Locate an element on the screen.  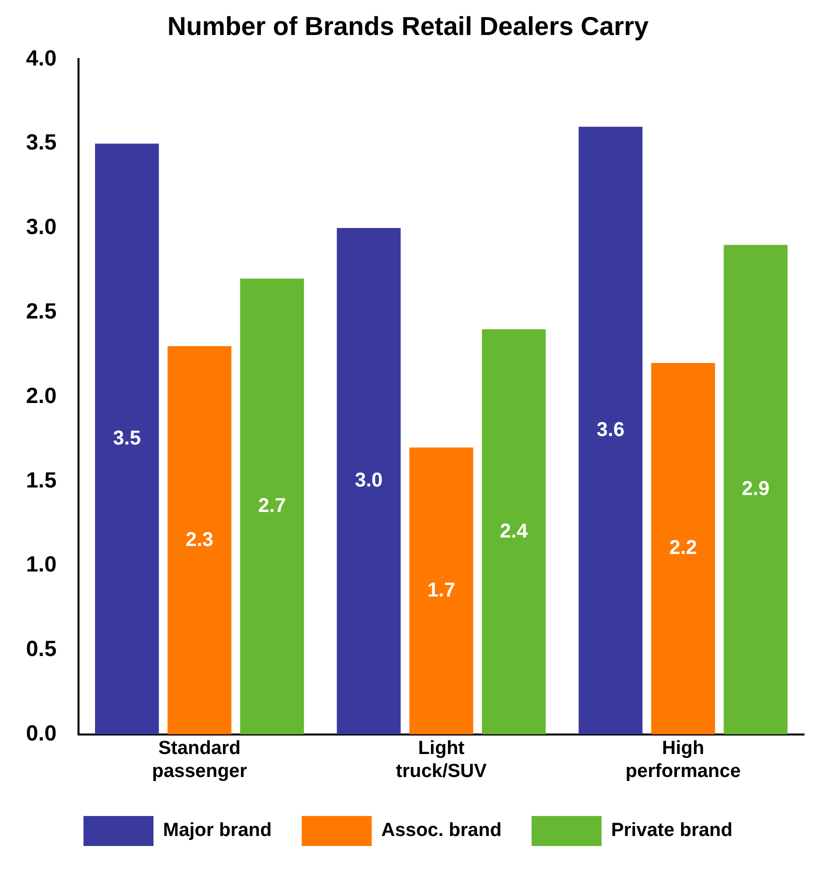
data-label: 3.5 is located at coordinates (127, 439).